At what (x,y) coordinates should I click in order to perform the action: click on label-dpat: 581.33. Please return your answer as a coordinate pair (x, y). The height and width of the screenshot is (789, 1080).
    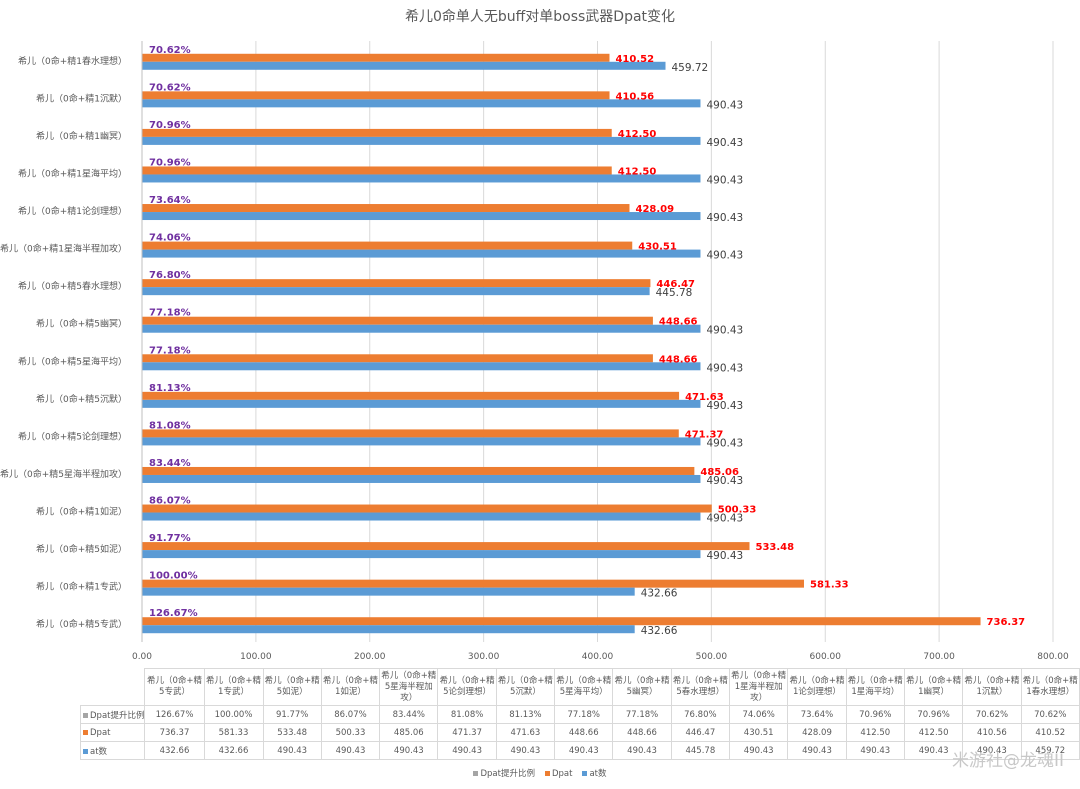
    Looking at the image, I should click on (829, 585).